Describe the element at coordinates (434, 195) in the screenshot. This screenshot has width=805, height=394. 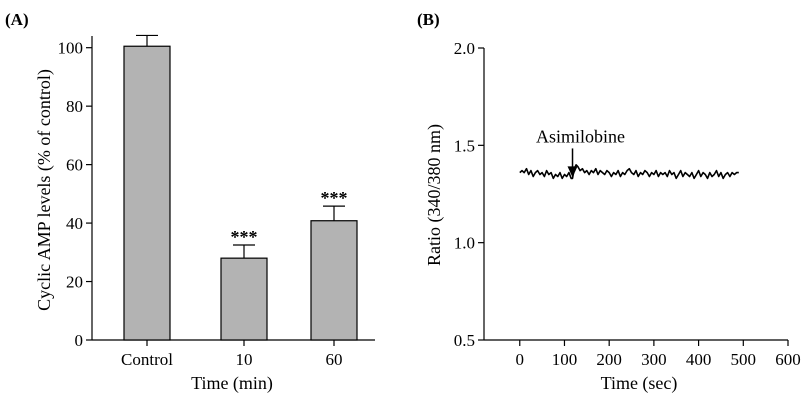
I see `panel-b-y-axis-title: Ratio (340/380 nm)` at that location.